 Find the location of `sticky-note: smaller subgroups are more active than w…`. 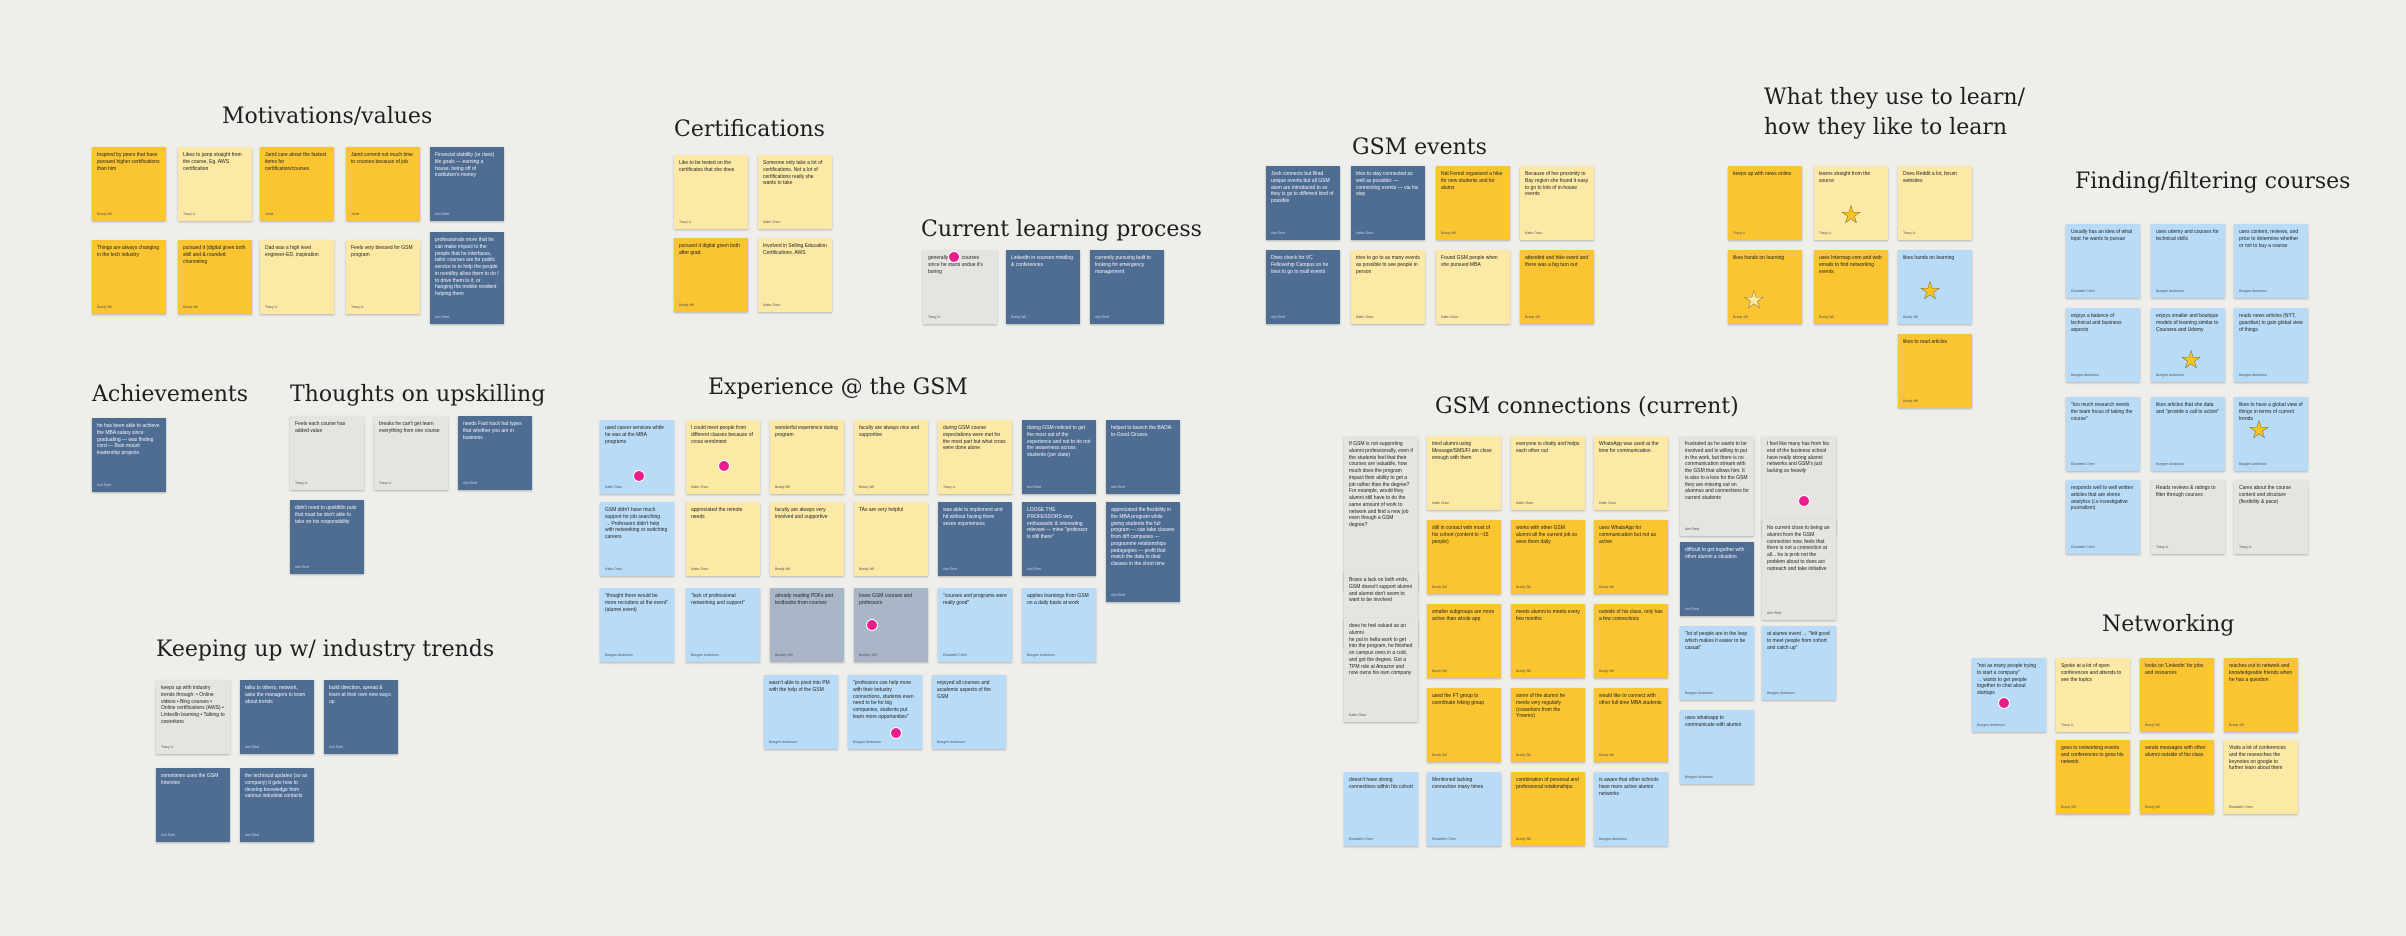

sticky-note: smaller subgroups are more active than w… is located at coordinates (1464, 641).